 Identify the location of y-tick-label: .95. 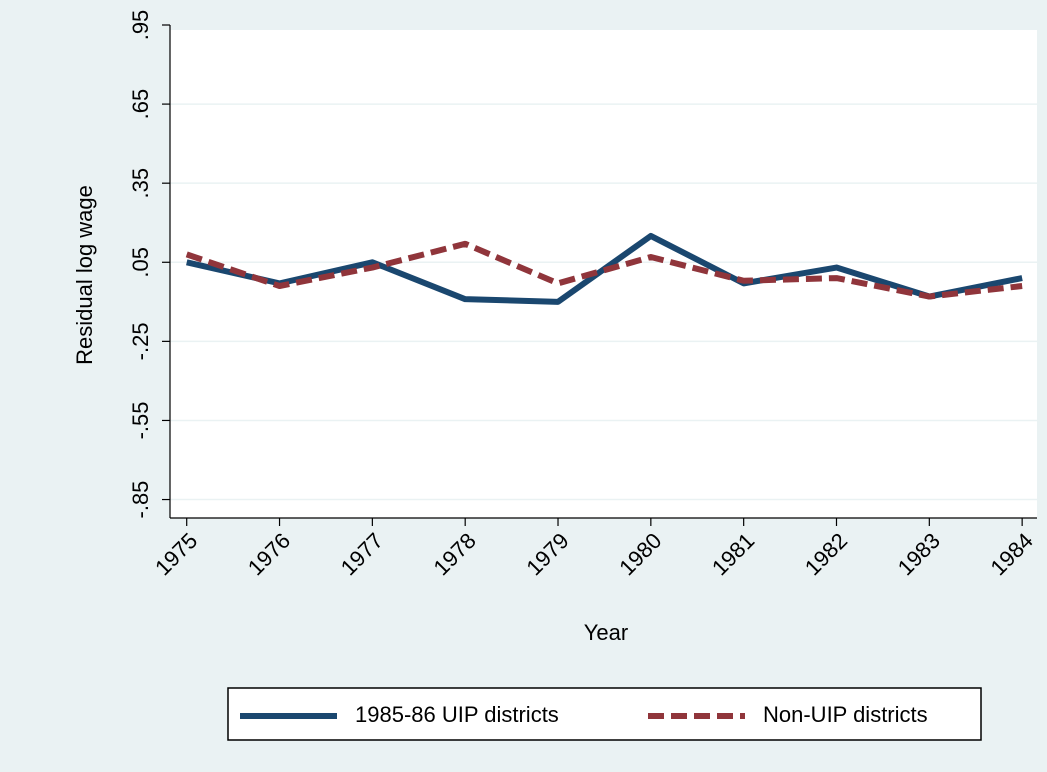
(140, 25).